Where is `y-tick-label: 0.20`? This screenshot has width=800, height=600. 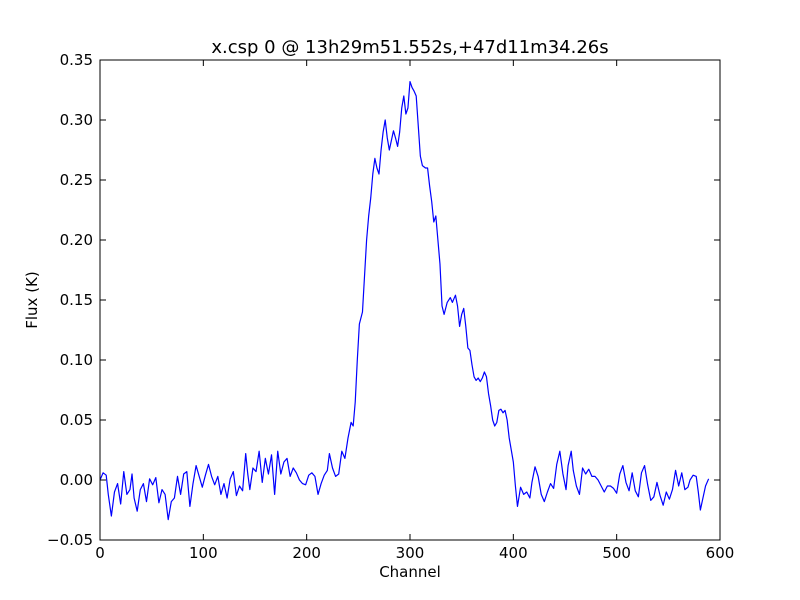 y-tick-label: 0.20 is located at coordinates (76, 240).